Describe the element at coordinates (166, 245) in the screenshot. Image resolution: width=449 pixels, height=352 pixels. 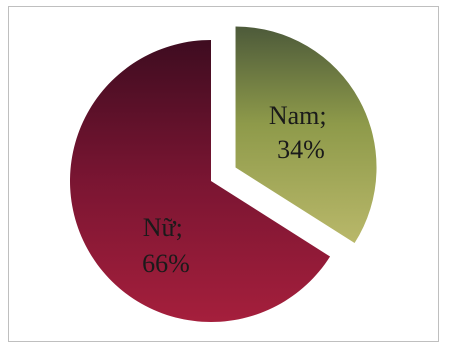
I see `slice-label-nu: Nữ; 66%` at that location.